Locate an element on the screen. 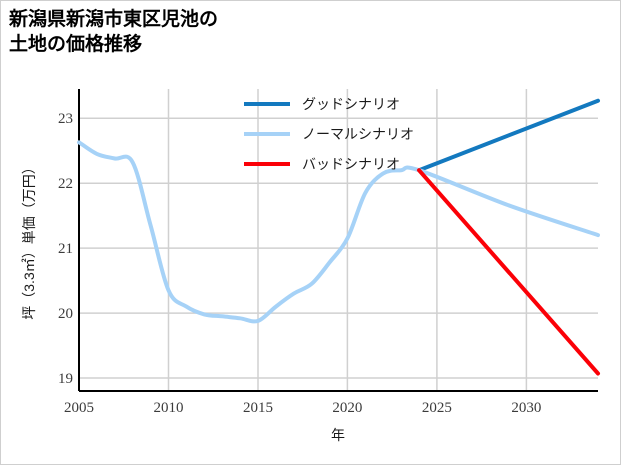 This screenshot has height=465, width=621. y-axis-tick-labels: 19 20 21 22 23 is located at coordinates (65, 249).